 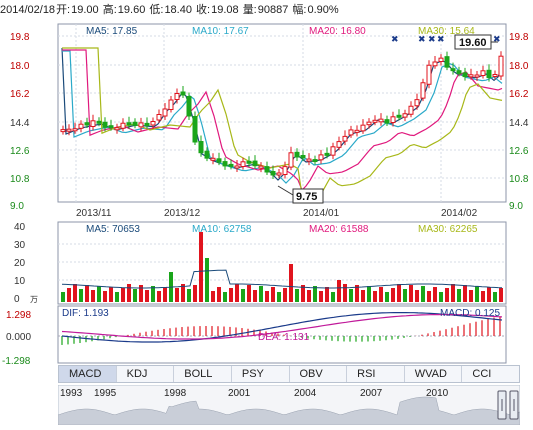 I want to click on price-x-axis: 2013/11 2013/12 2014/01 2014/02, so click(x=277, y=213).